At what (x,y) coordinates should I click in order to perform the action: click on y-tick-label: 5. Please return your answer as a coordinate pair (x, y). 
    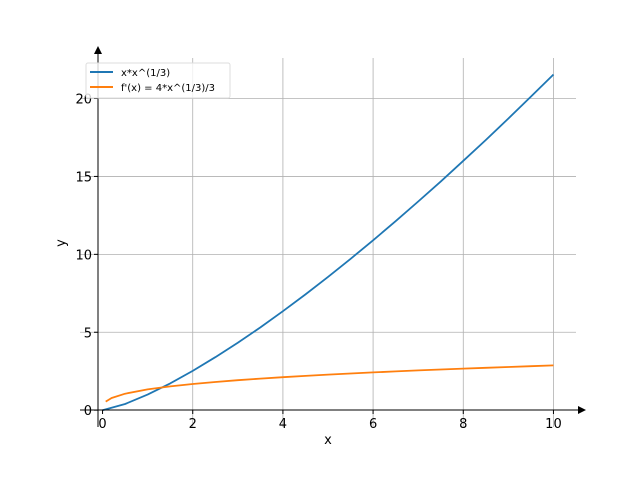
    Looking at the image, I should click on (88, 333).